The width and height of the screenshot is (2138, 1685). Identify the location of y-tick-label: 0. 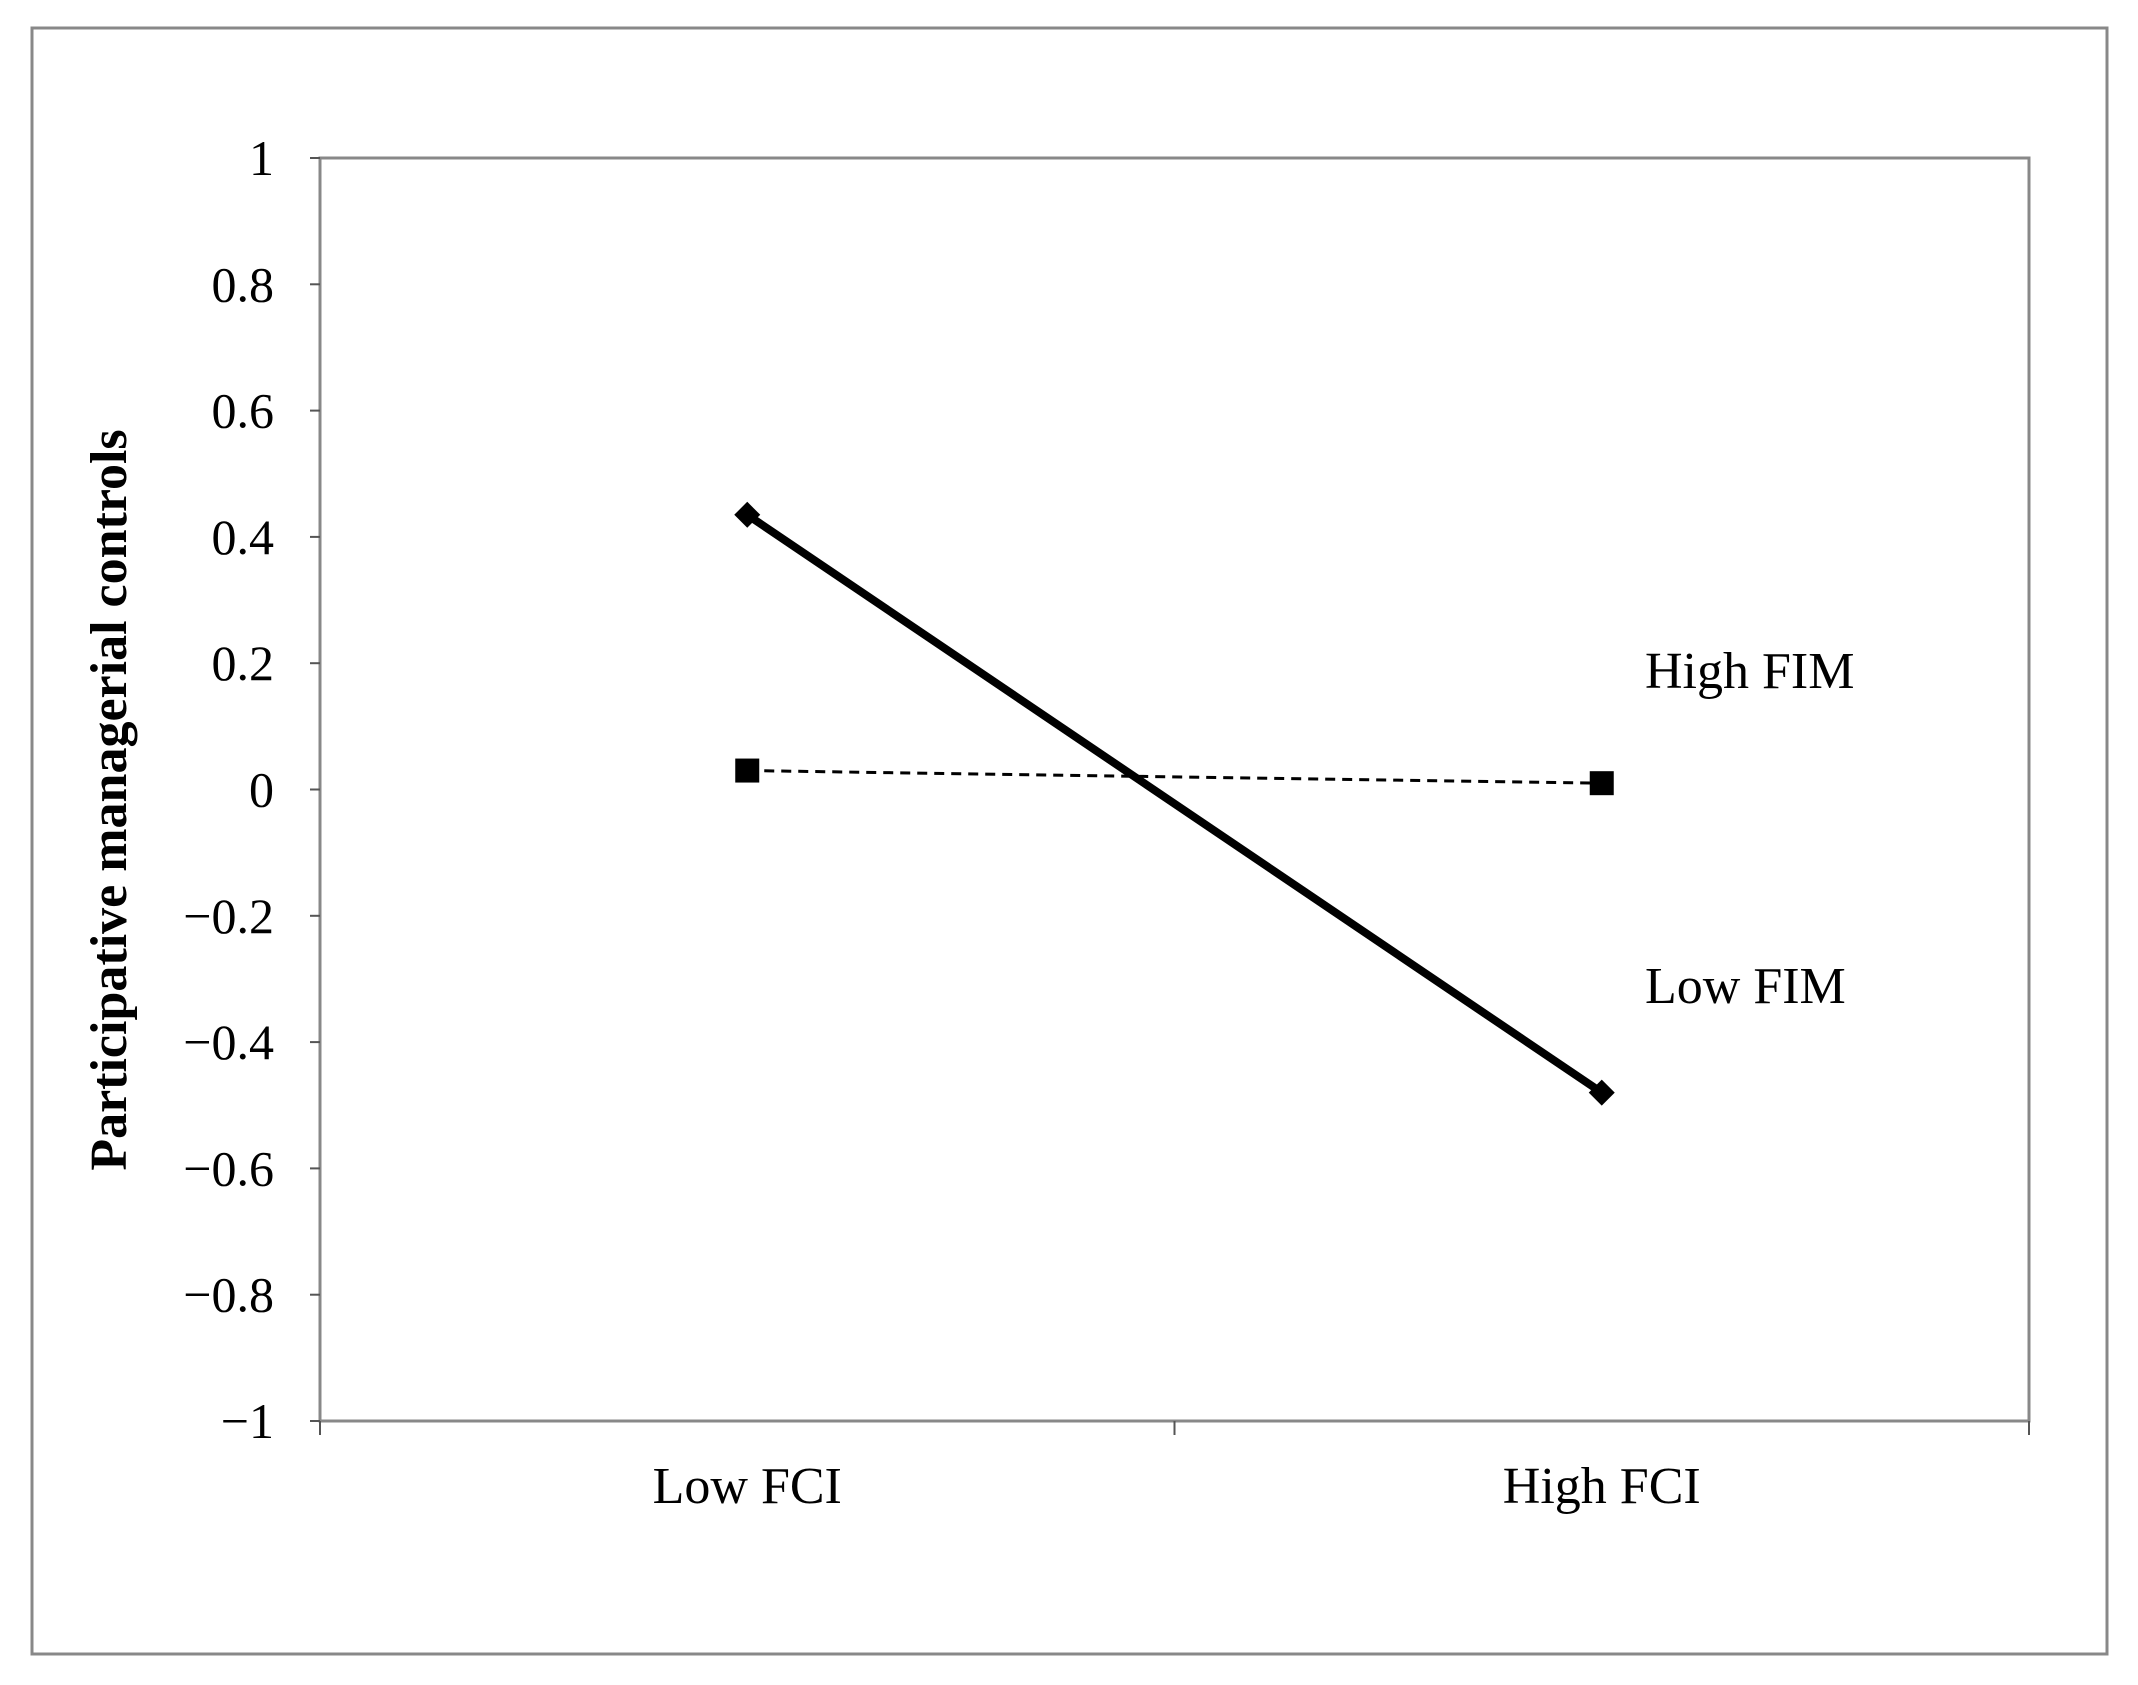
(261, 790).